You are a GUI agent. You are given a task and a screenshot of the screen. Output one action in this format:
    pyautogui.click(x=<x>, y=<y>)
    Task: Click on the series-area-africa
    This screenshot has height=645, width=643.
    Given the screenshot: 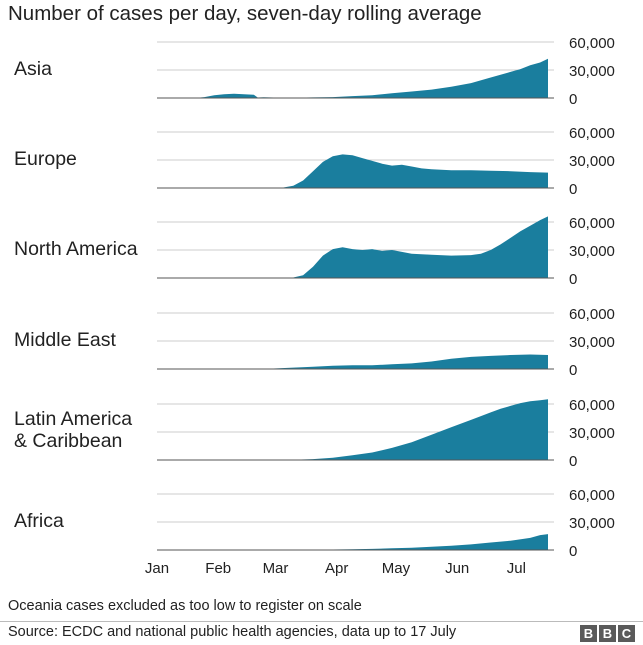 What is the action you would take?
    pyautogui.click(x=352, y=542)
    